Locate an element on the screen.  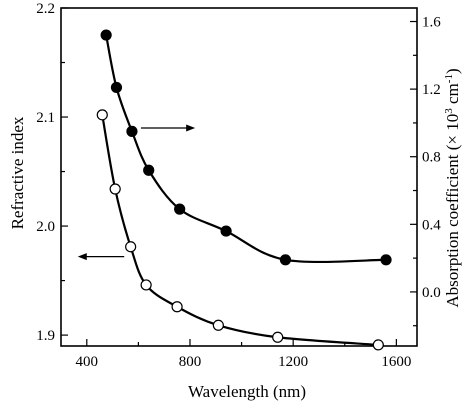
right-axis-title-end: ) is located at coordinates (452, 71).